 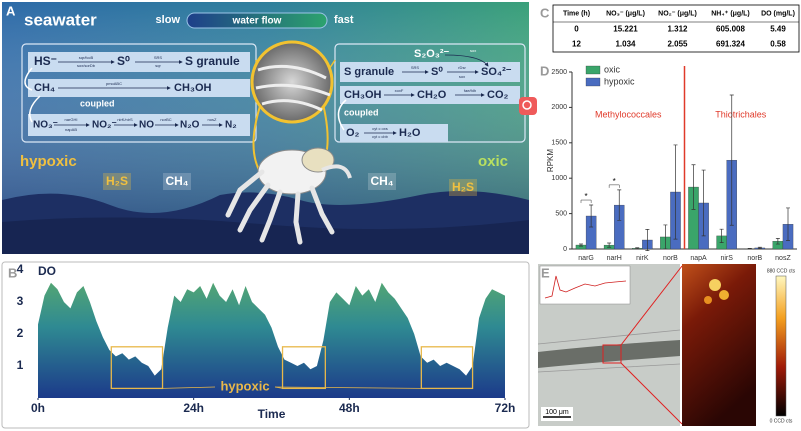 I want to click on gene: cyt c oxs, so click(x=380, y=128).